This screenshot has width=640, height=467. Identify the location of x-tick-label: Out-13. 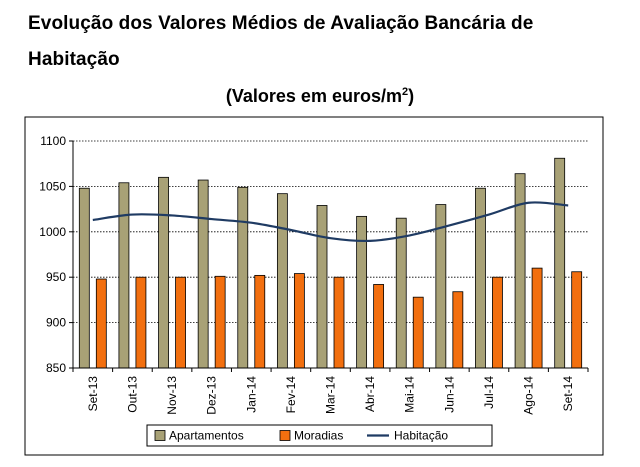
(132, 394).